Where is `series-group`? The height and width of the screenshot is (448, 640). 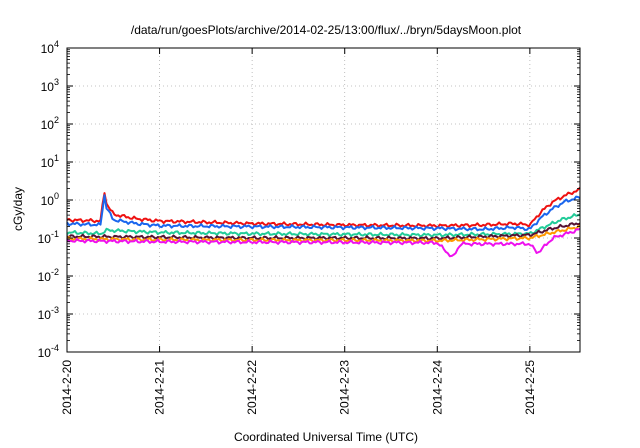
series-group is located at coordinates (323, 222).